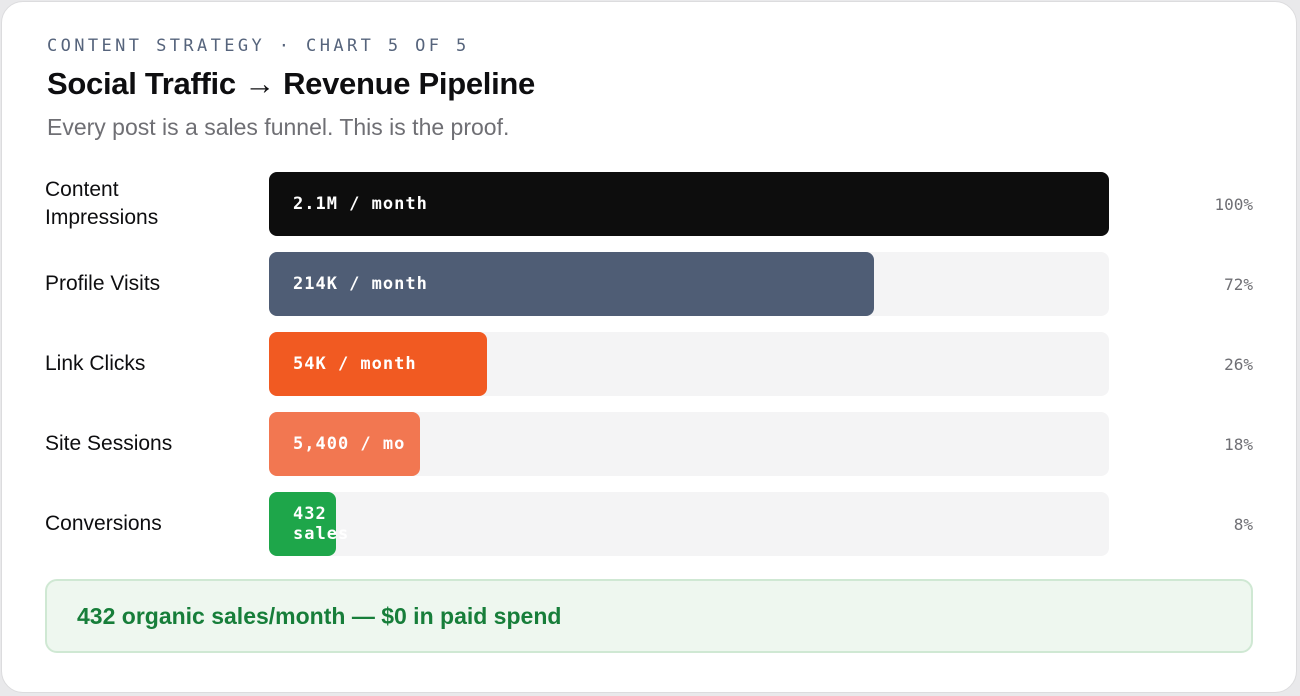 Image resolution: width=1300 pixels, height=696 pixels. What do you see at coordinates (102, 203) in the screenshot?
I see `category-label: Content Impressions` at bounding box center [102, 203].